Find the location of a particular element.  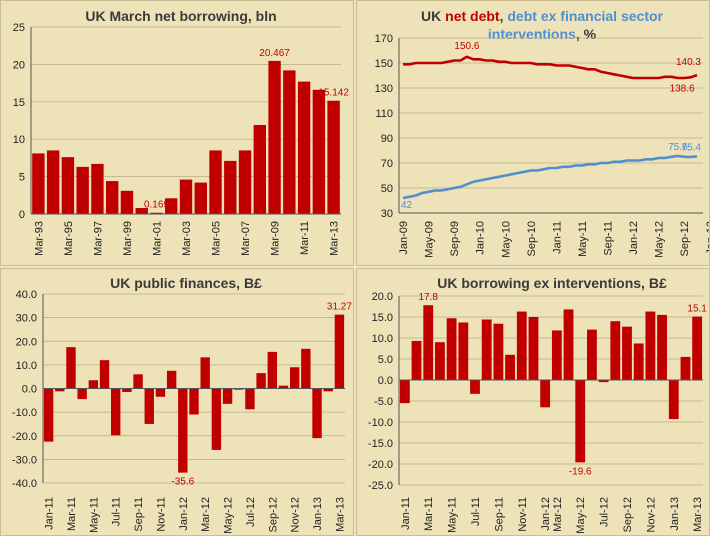

y-tick-label: 130 is located at coordinates (384, 89).